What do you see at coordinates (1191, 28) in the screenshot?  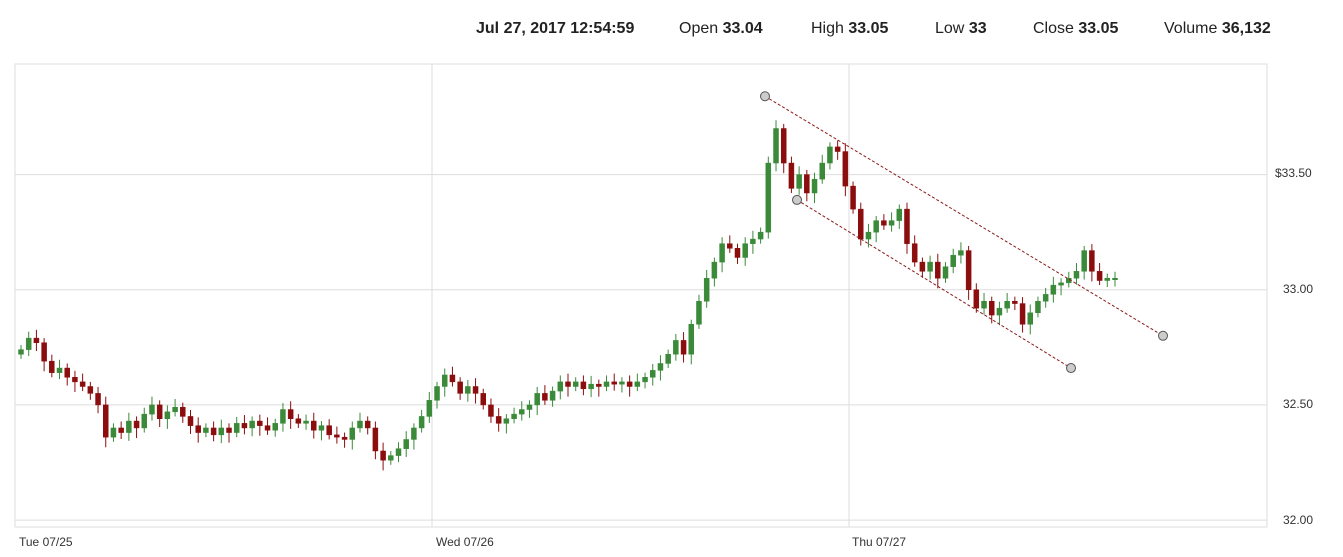 I see `volume-label: Volume` at bounding box center [1191, 28].